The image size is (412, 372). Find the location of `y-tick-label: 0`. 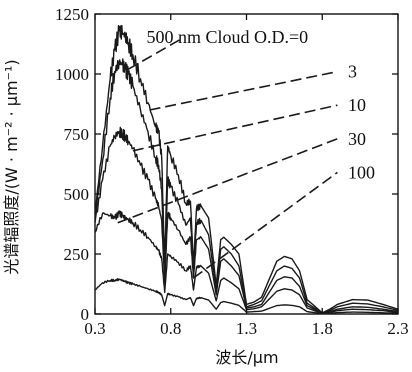

y-tick-label: 0 is located at coordinates (85, 314).